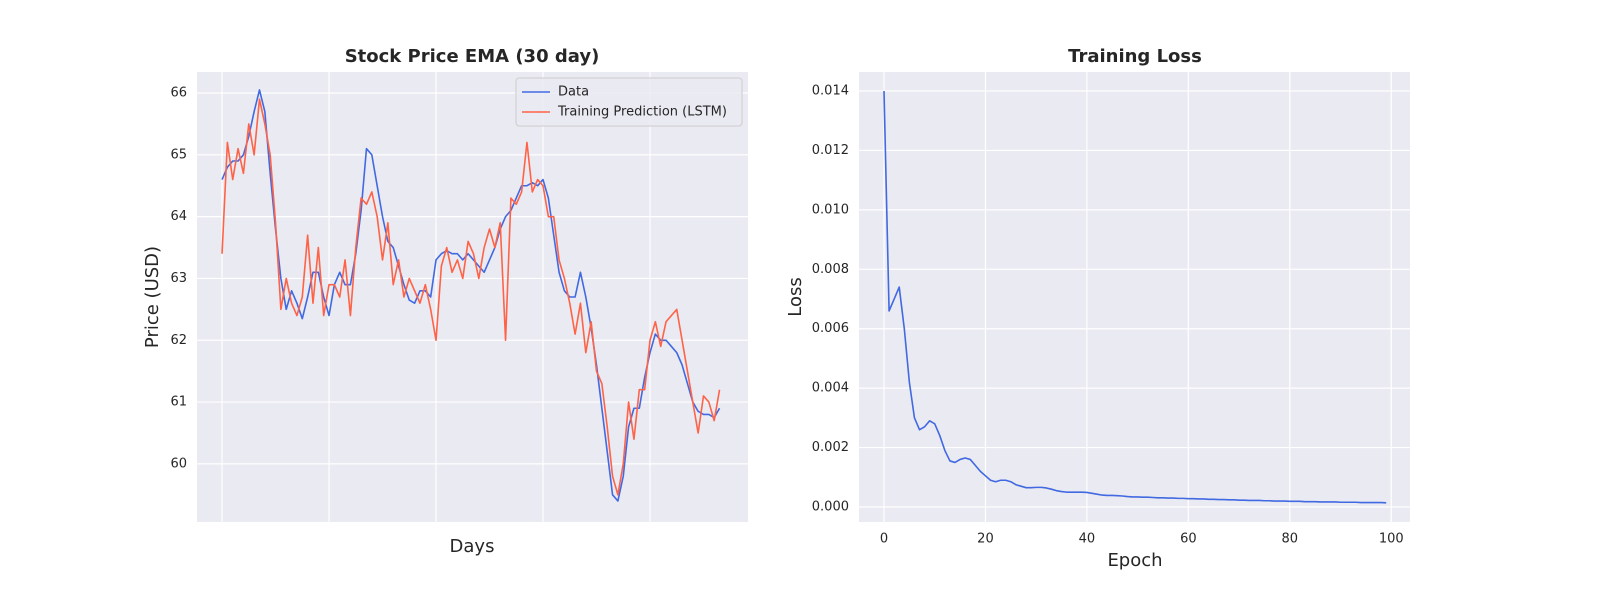  I want to click on x-tick-label: 20, so click(985, 539).